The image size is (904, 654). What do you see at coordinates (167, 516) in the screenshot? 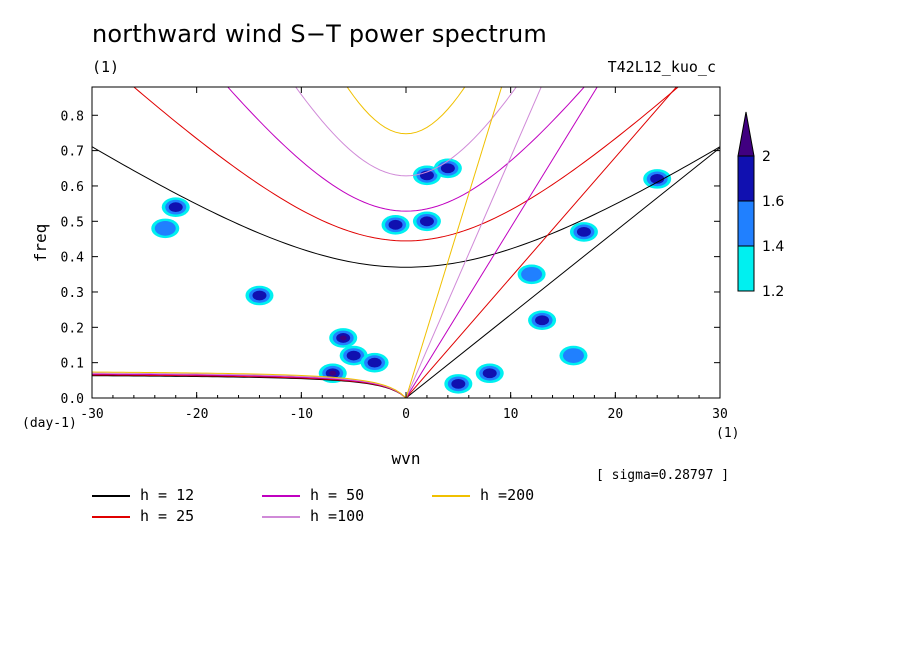
I see `legend-label: h = 25` at bounding box center [167, 516].